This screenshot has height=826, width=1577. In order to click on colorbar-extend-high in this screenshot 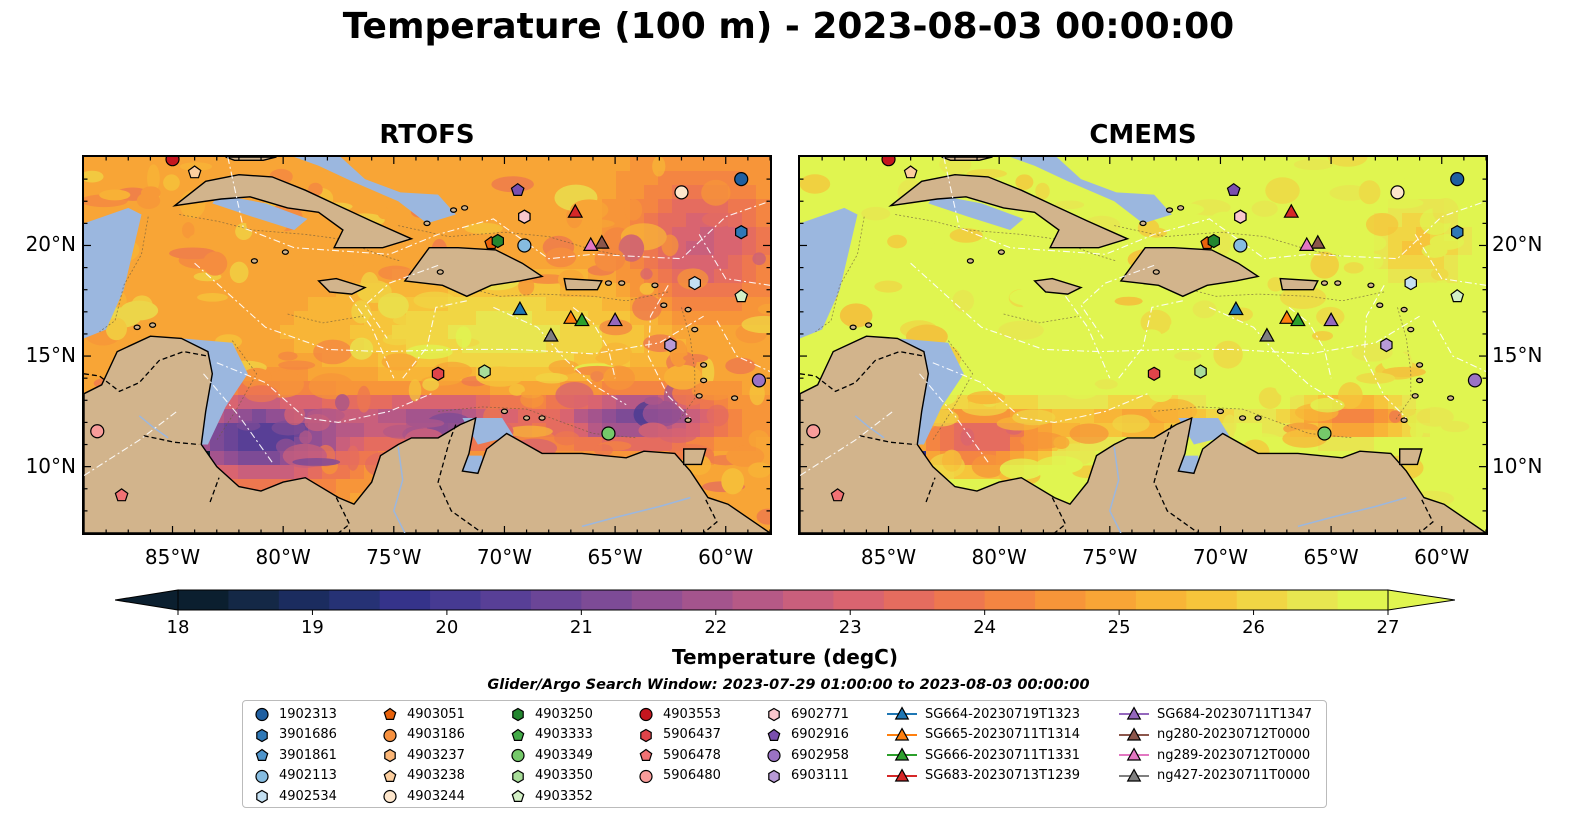, I will do `click(1421, 600)`.